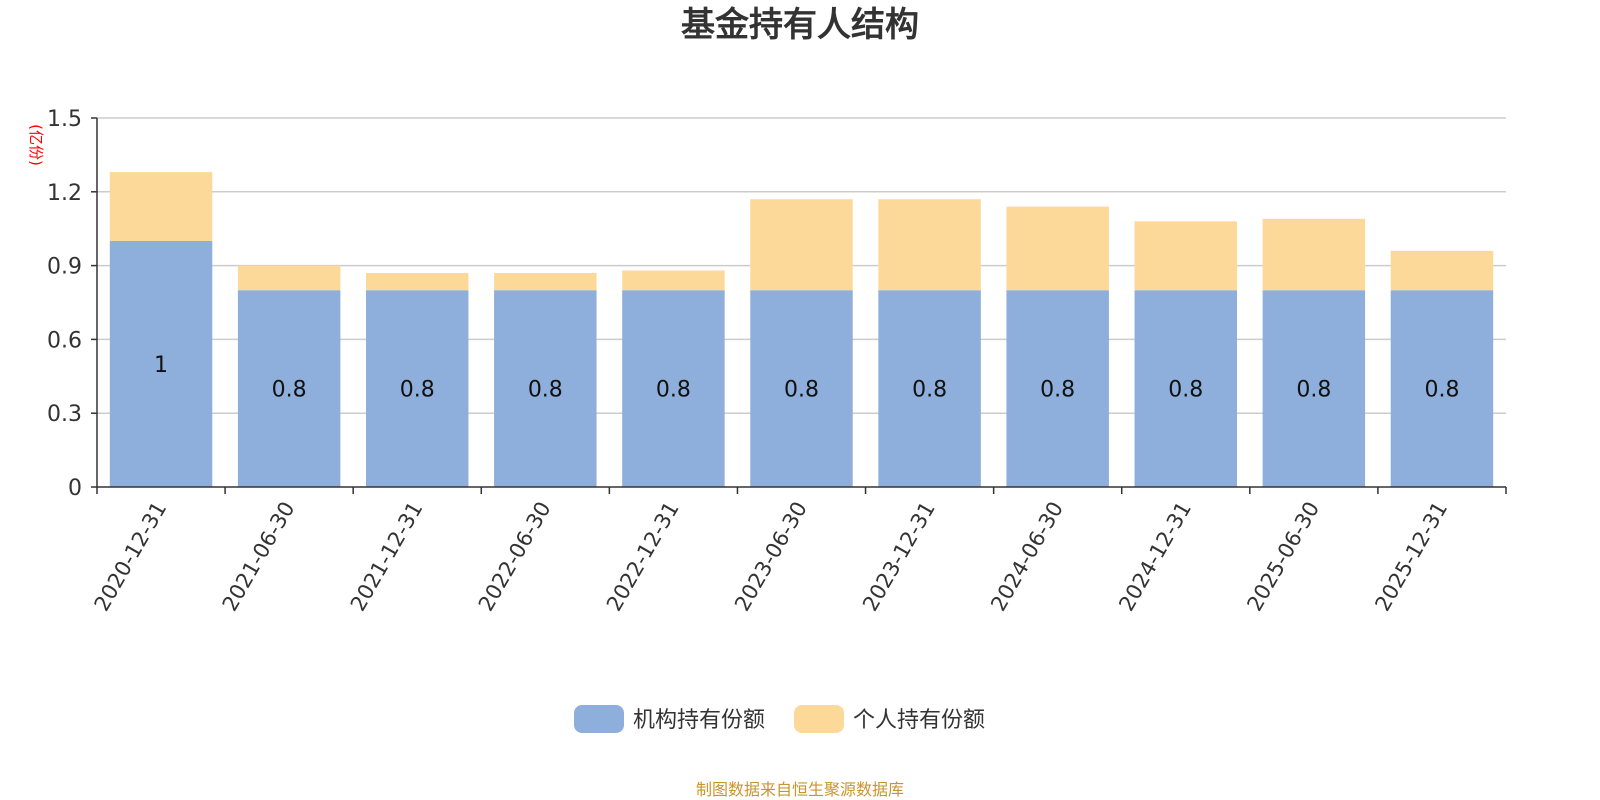 Image resolution: width=1600 pixels, height=800 pixels. I want to click on data-labels: 1 0.8 0.8 0.8 0.8 0.8 0.8 0.8 0.8 0.8 0.8, so click(806, 378).